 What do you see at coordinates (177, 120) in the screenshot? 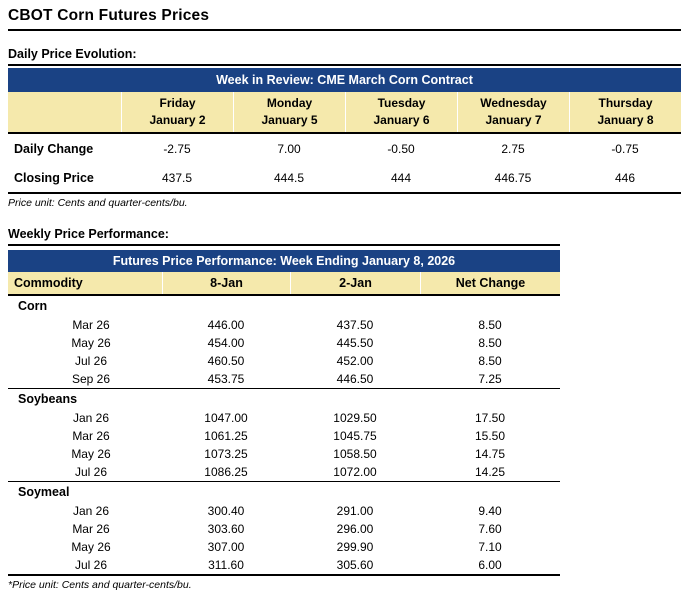
I see `daily-header-date-label: January 2` at bounding box center [177, 120].